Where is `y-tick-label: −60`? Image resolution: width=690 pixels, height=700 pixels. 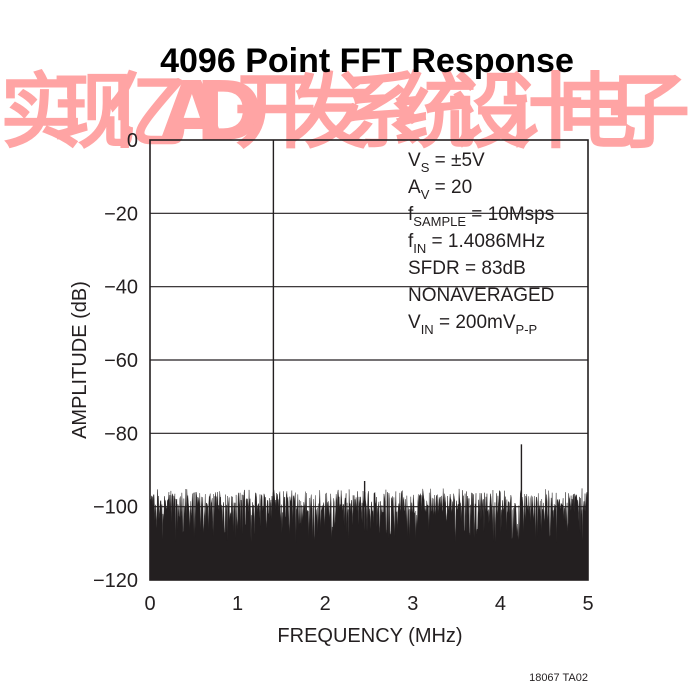 y-tick-label: −60 is located at coordinates (121, 361).